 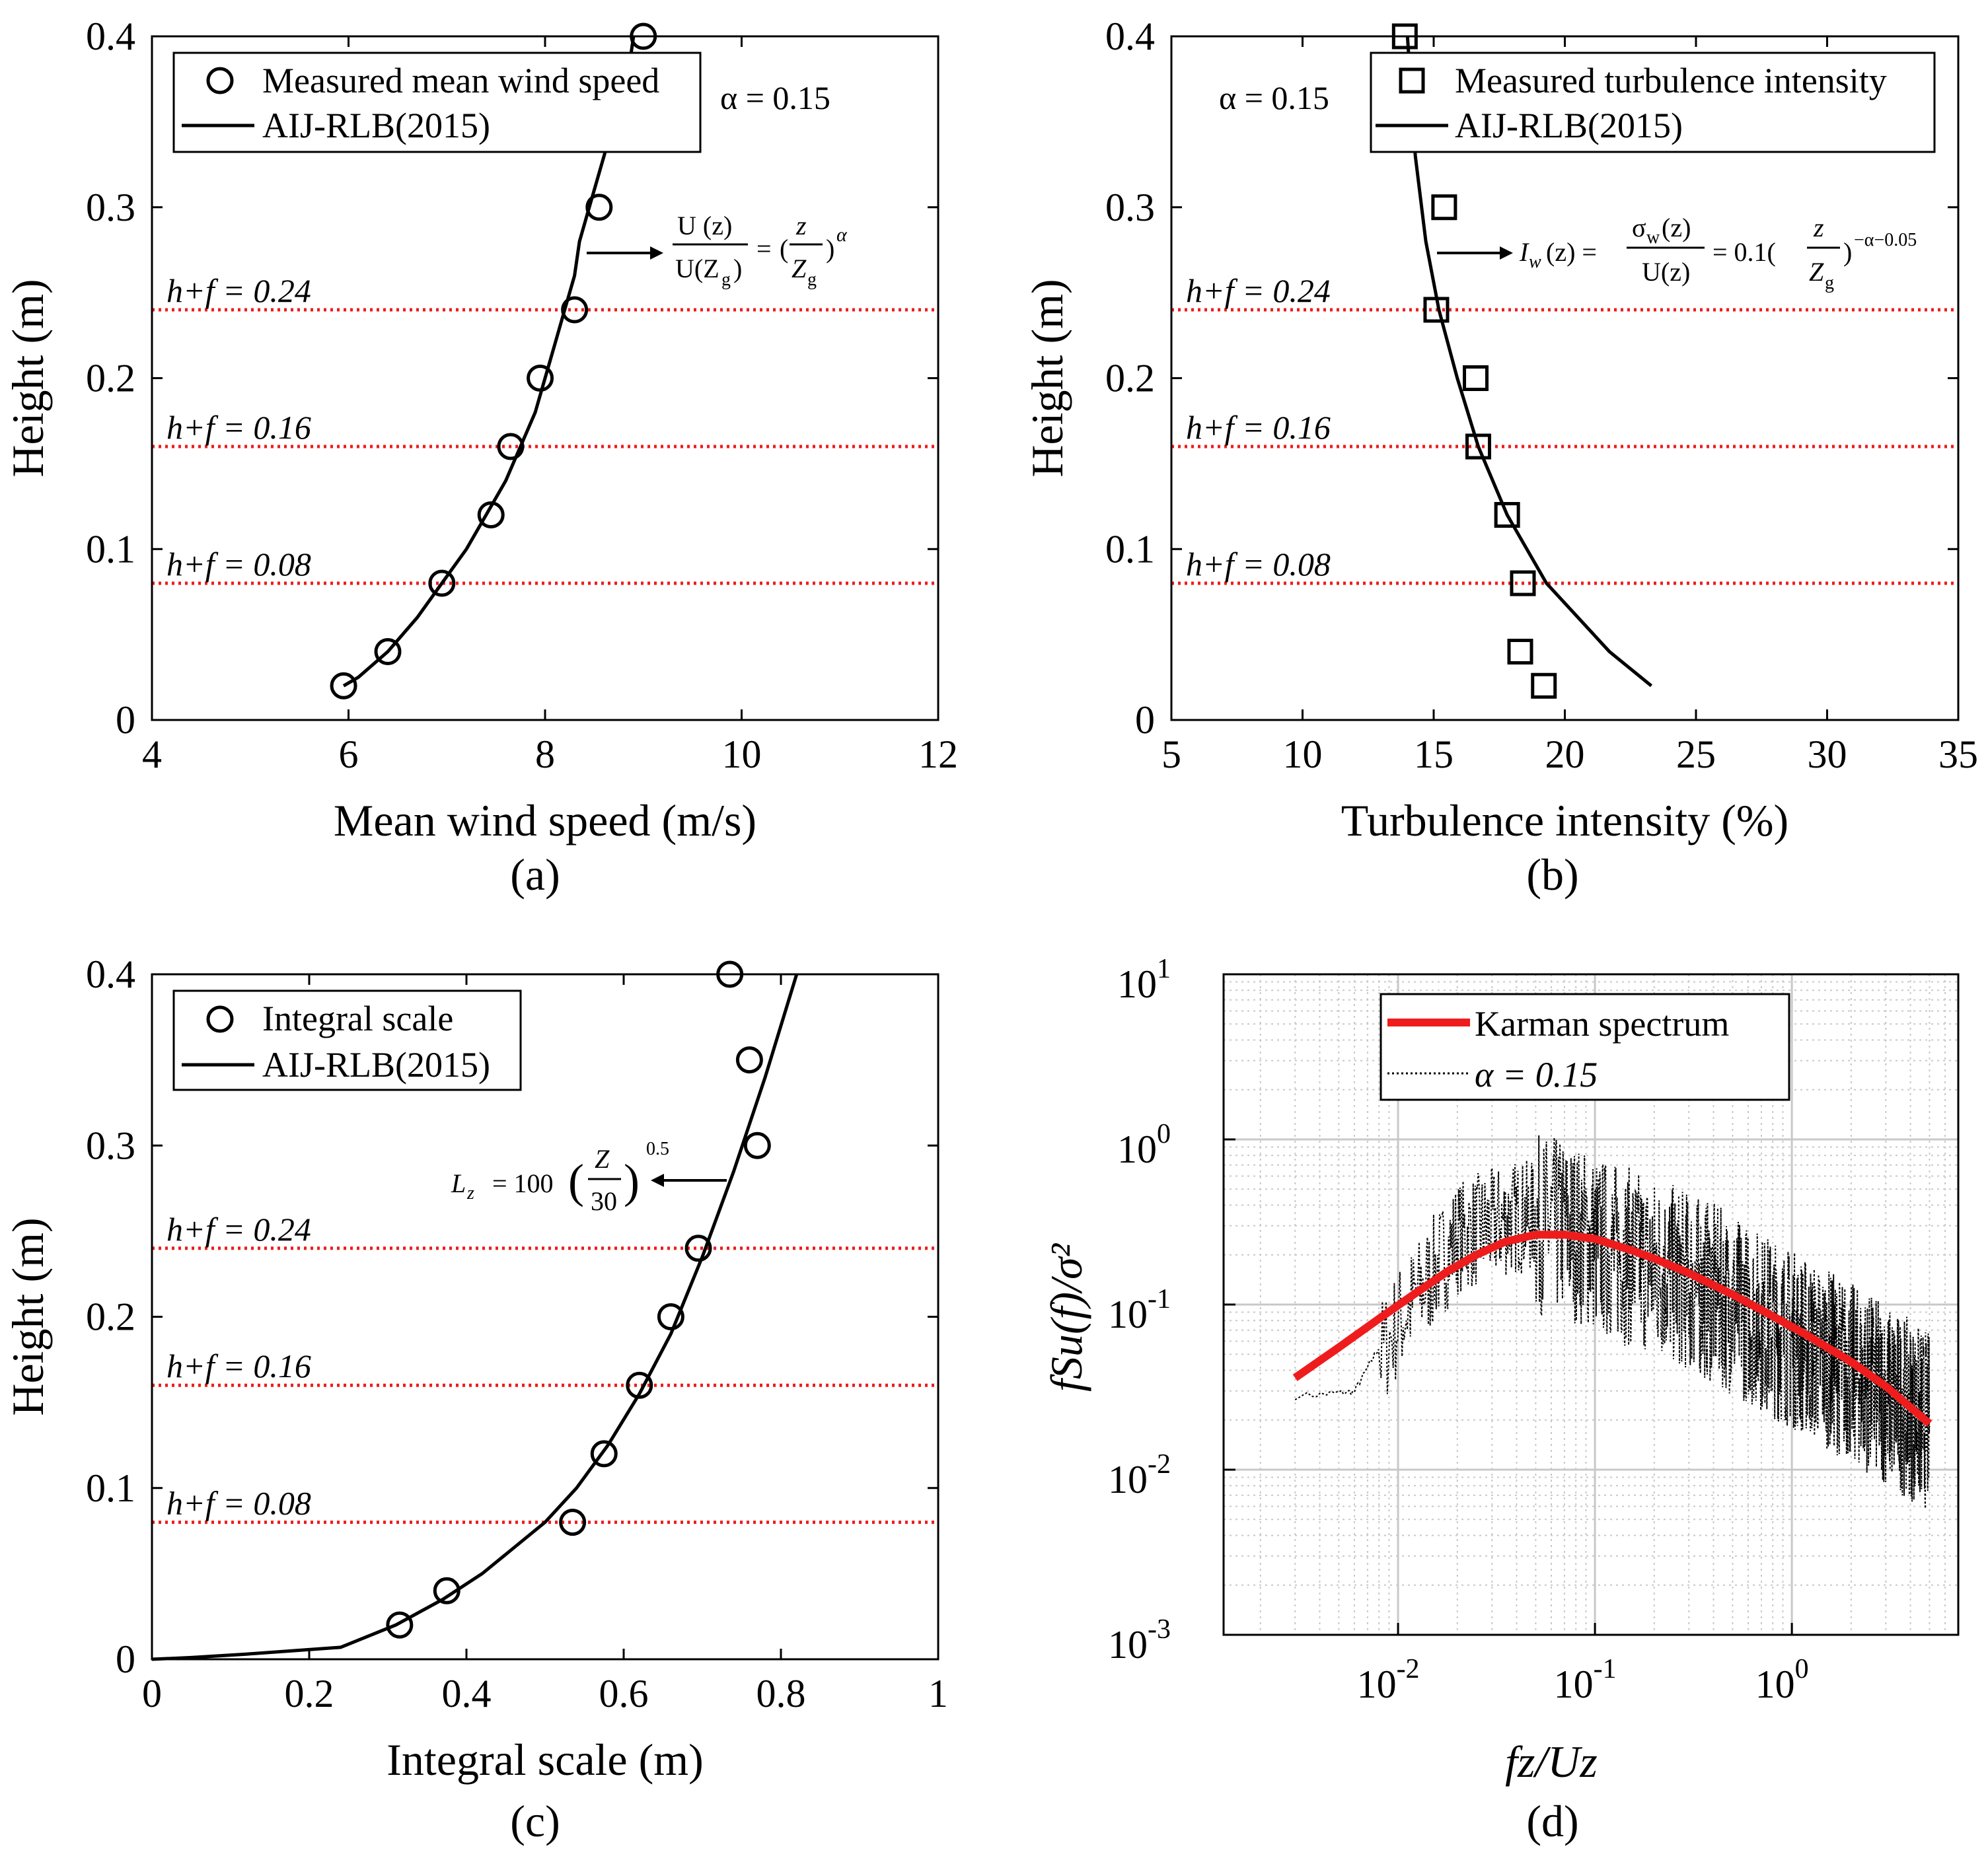 What do you see at coordinates (111, 207) in the screenshot?
I see `y-tick-label: 0.3` at bounding box center [111, 207].